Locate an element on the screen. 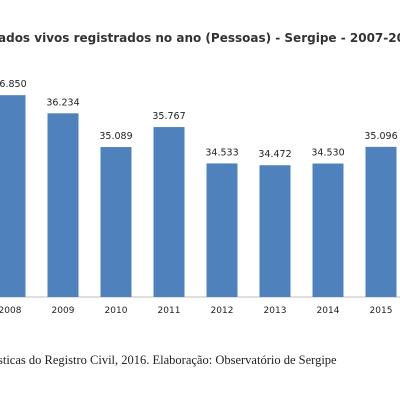 The image size is (400, 400). value-label: 34.530 is located at coordinates (327, 153).